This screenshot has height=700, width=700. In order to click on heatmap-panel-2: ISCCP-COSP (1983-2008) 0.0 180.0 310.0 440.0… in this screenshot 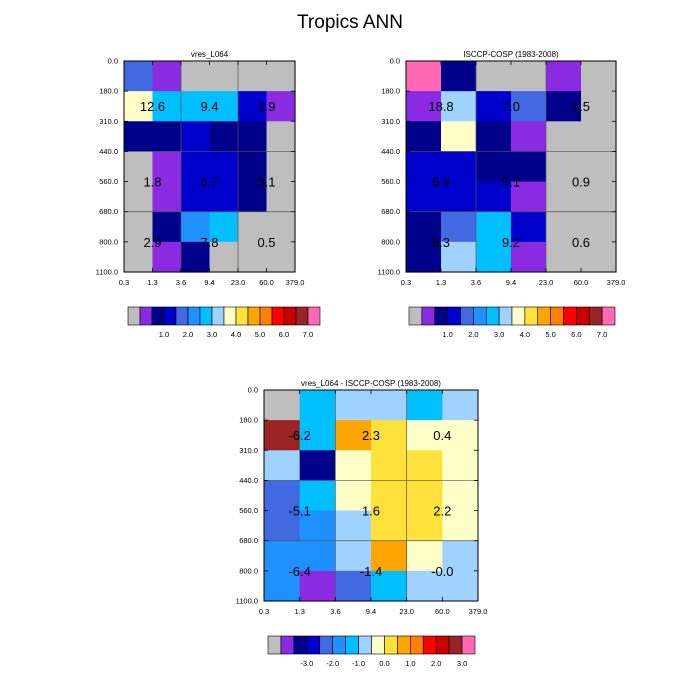, I will do `click(502, 194)`.